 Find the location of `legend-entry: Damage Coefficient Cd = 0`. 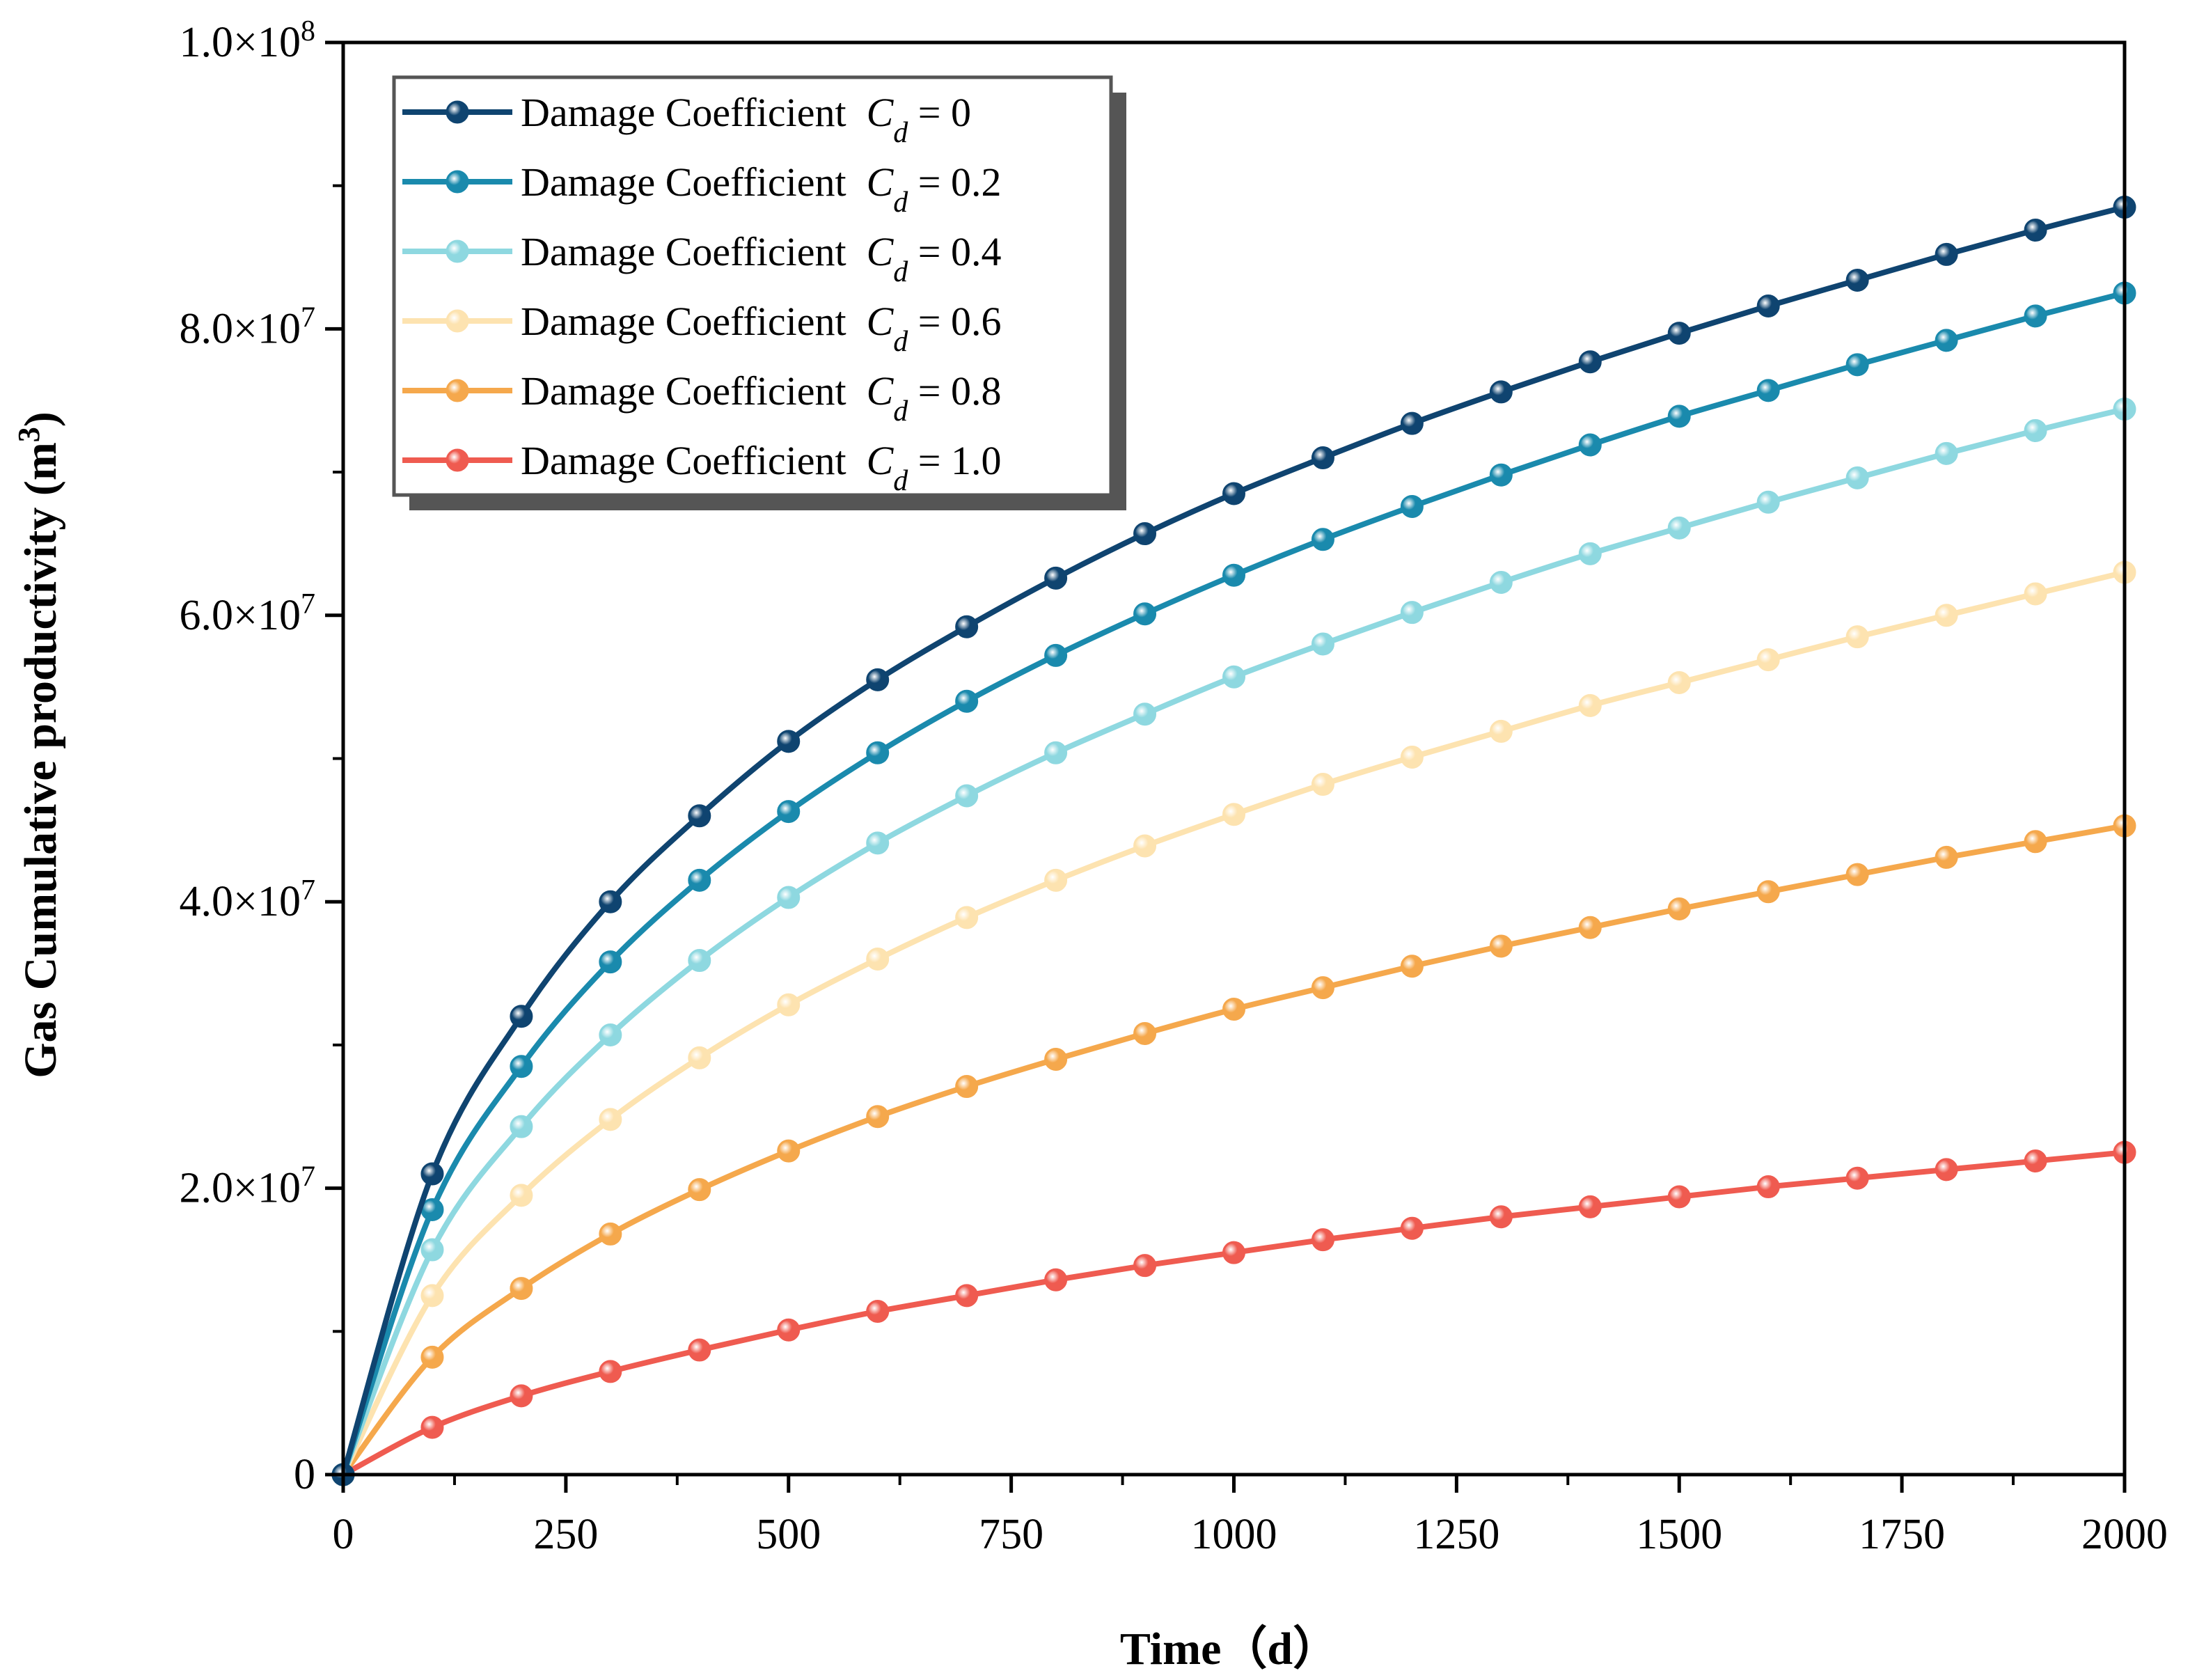

legend-entry: Damage Coefficient Cd = 0 is located at coordinates (686, 119).